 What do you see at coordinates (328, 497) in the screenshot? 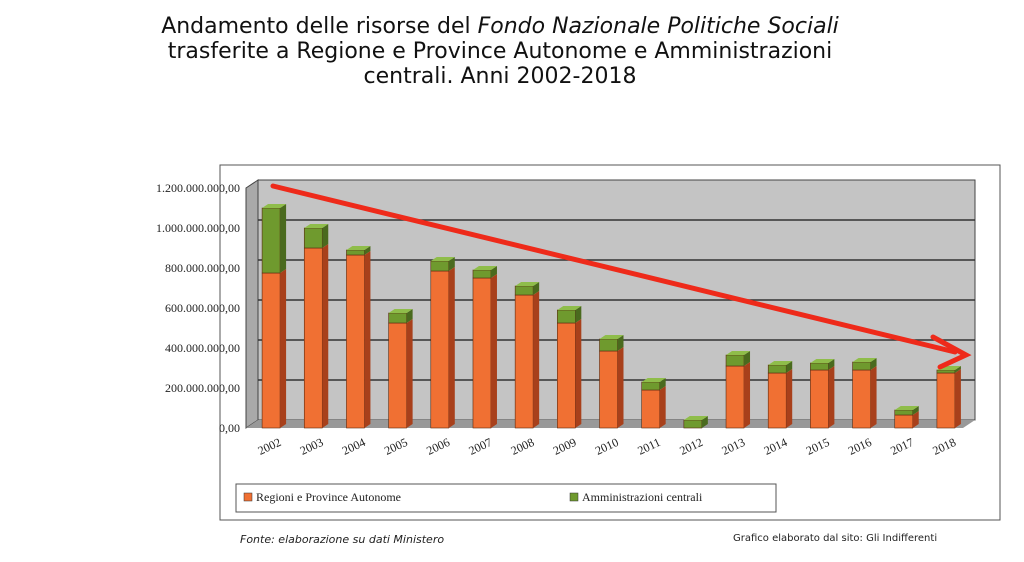
I see `legend-label: Regioni e Province Autonome` at bounding box center [328, 497].